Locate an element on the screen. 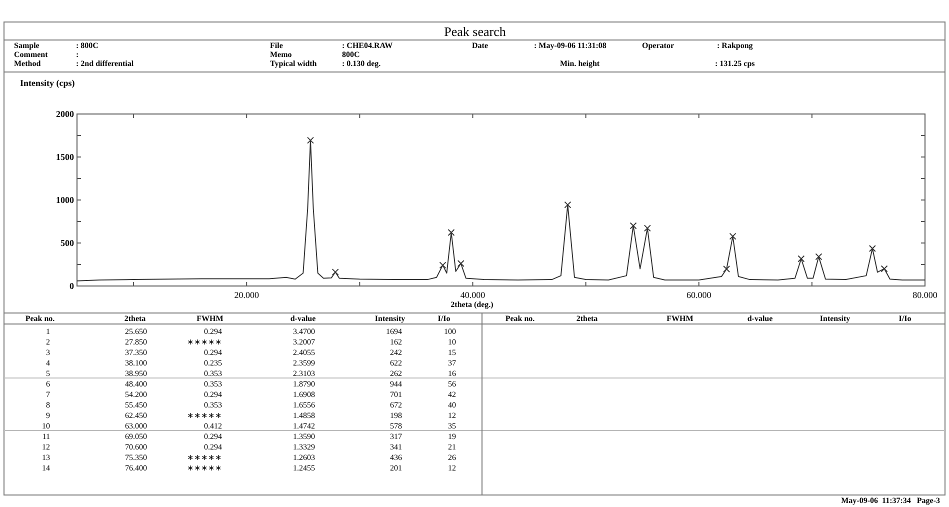 The width and height of the screenshot is (949, 507). y-tick-label: 2000 is located at coordinates (65, 114).